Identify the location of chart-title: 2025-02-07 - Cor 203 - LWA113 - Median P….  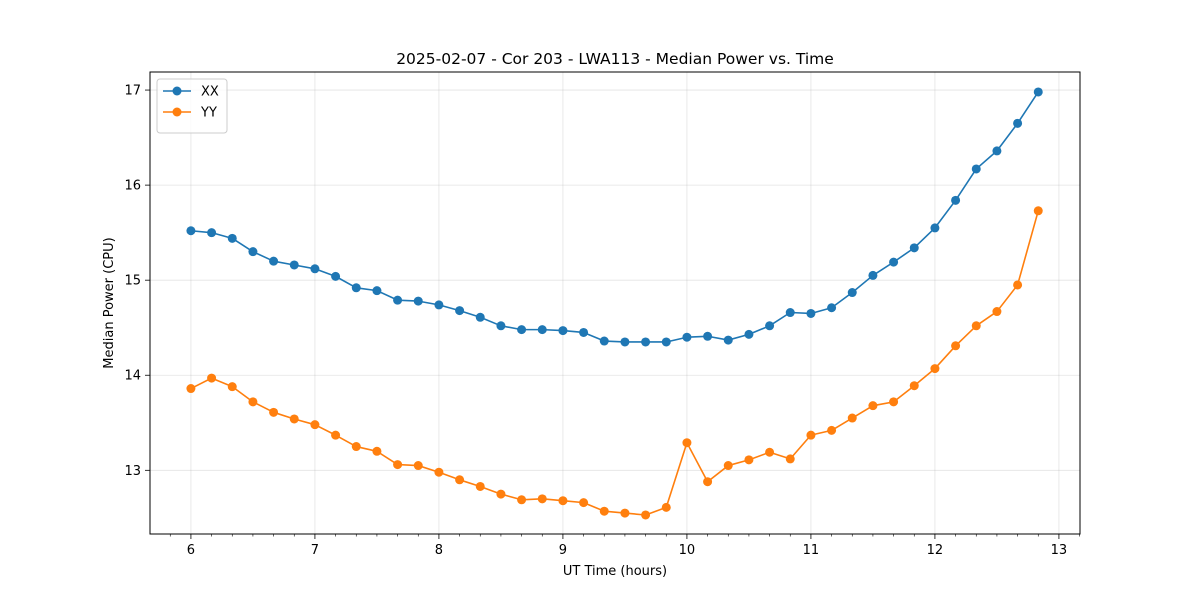
(615, 59).